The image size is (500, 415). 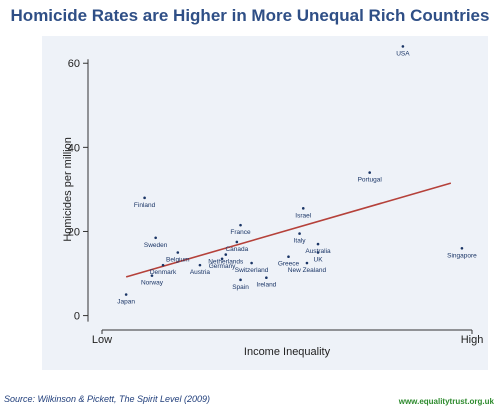 What do you see at coordinates (152, 283) in the screenshot?
I see `point-label: Norway` at bounding box center [152, 283].